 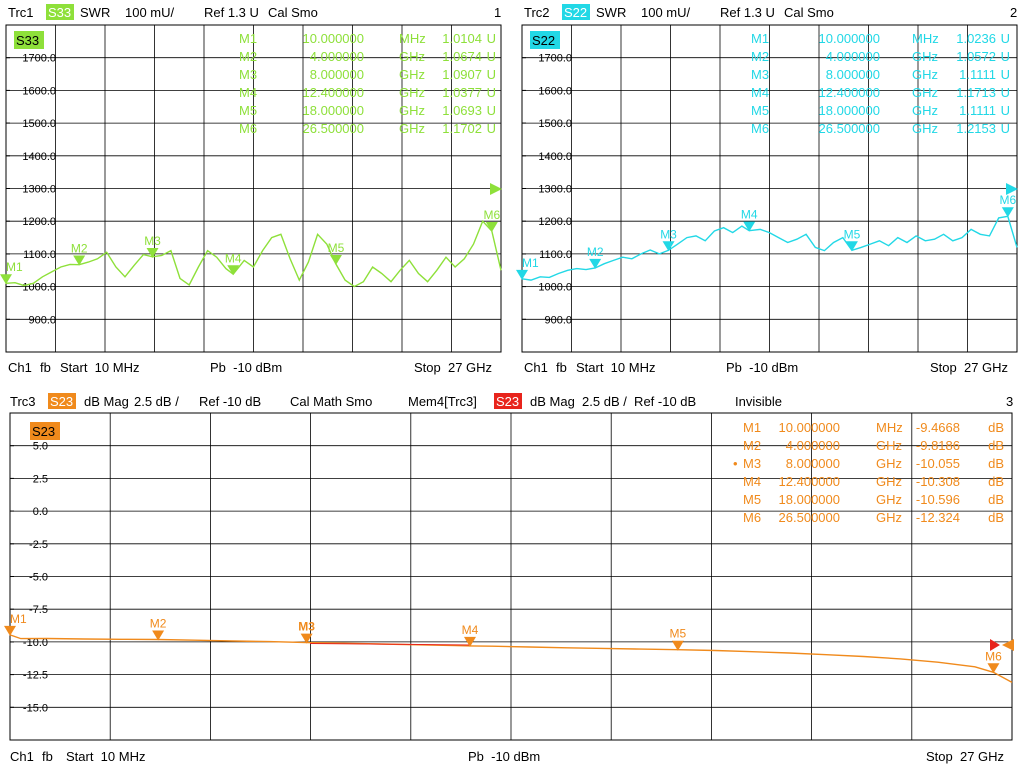 I want to click on pane-1-format: SWR, so click(x=95, y=12).